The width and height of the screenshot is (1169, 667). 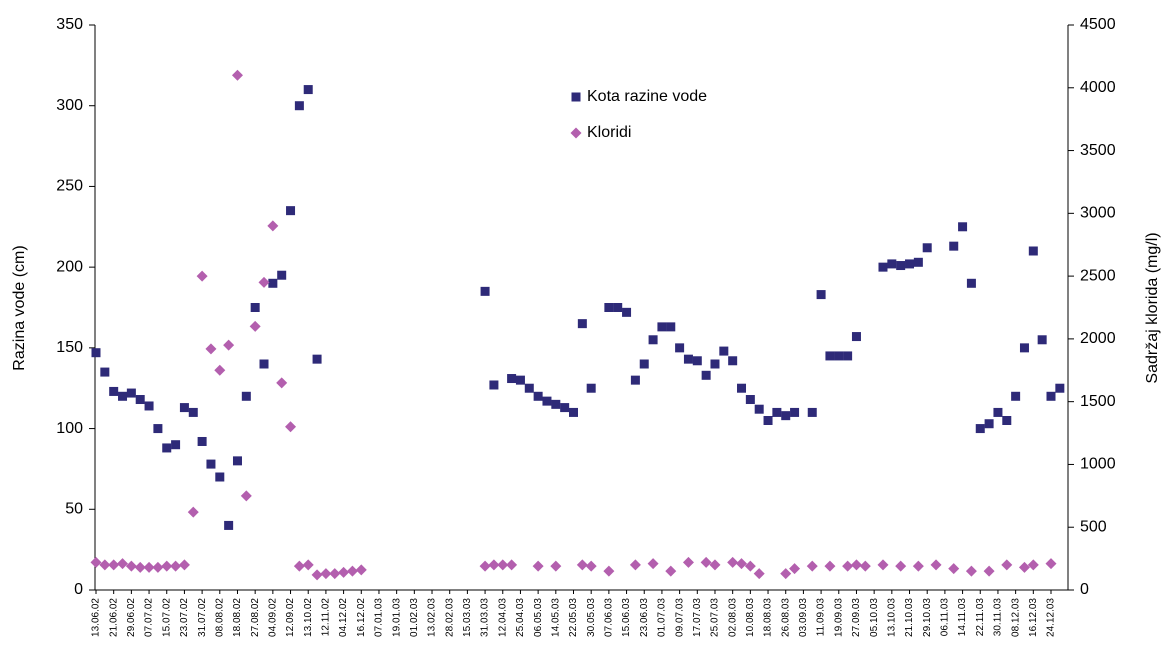 What do you see at coordinates (149, 617) in the screenshot?
I see `x-tick-label: 07.07.02` at bounding box center [149, 617].